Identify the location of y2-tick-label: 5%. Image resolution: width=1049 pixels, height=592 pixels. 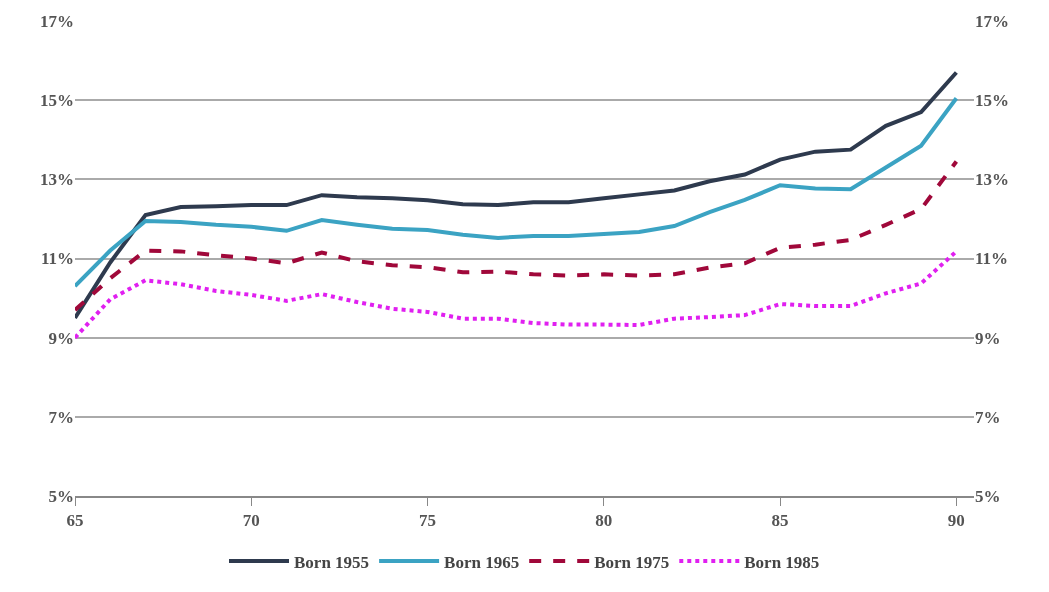
(988, 496).